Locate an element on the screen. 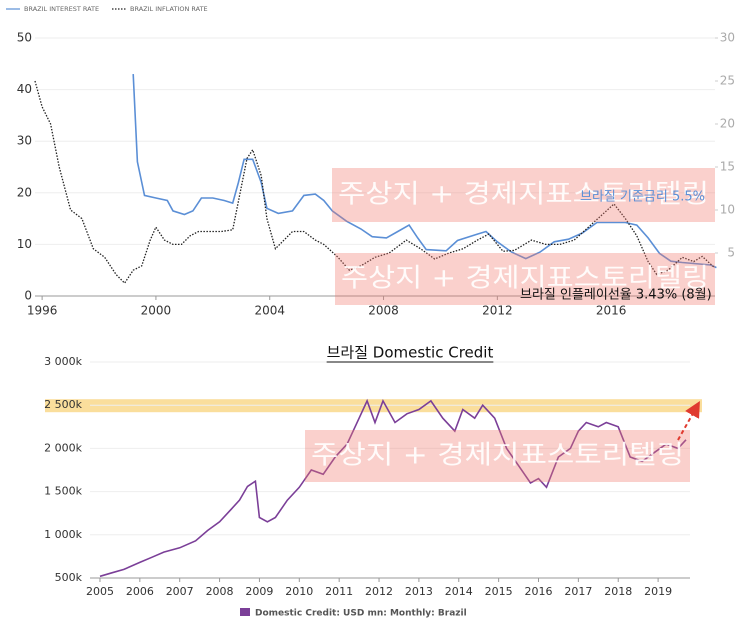  chart-title: 브라질 Domestic Credit is located at coordinates (410, 353).